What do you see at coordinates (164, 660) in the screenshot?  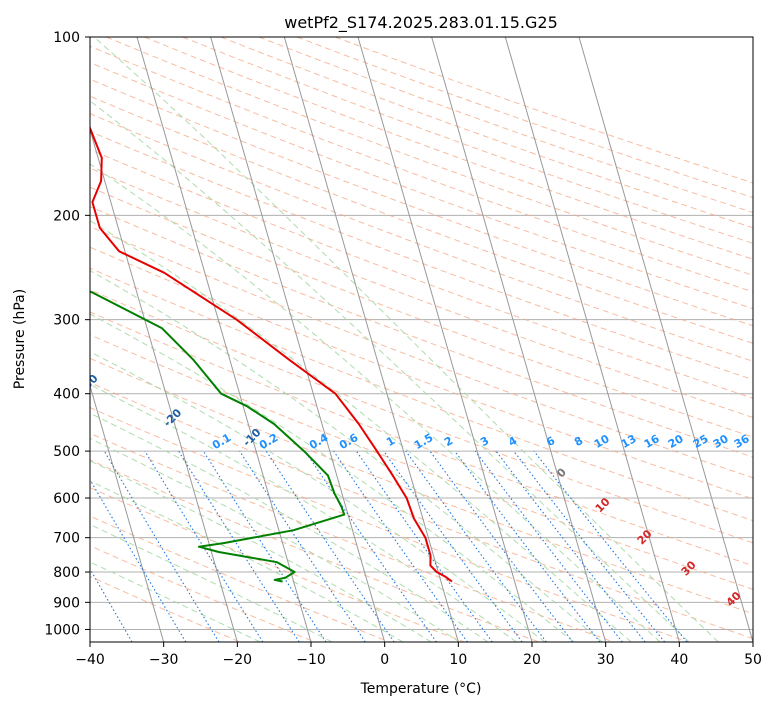 I see `x-tick-label: −30` at bounding box center [164, 660].